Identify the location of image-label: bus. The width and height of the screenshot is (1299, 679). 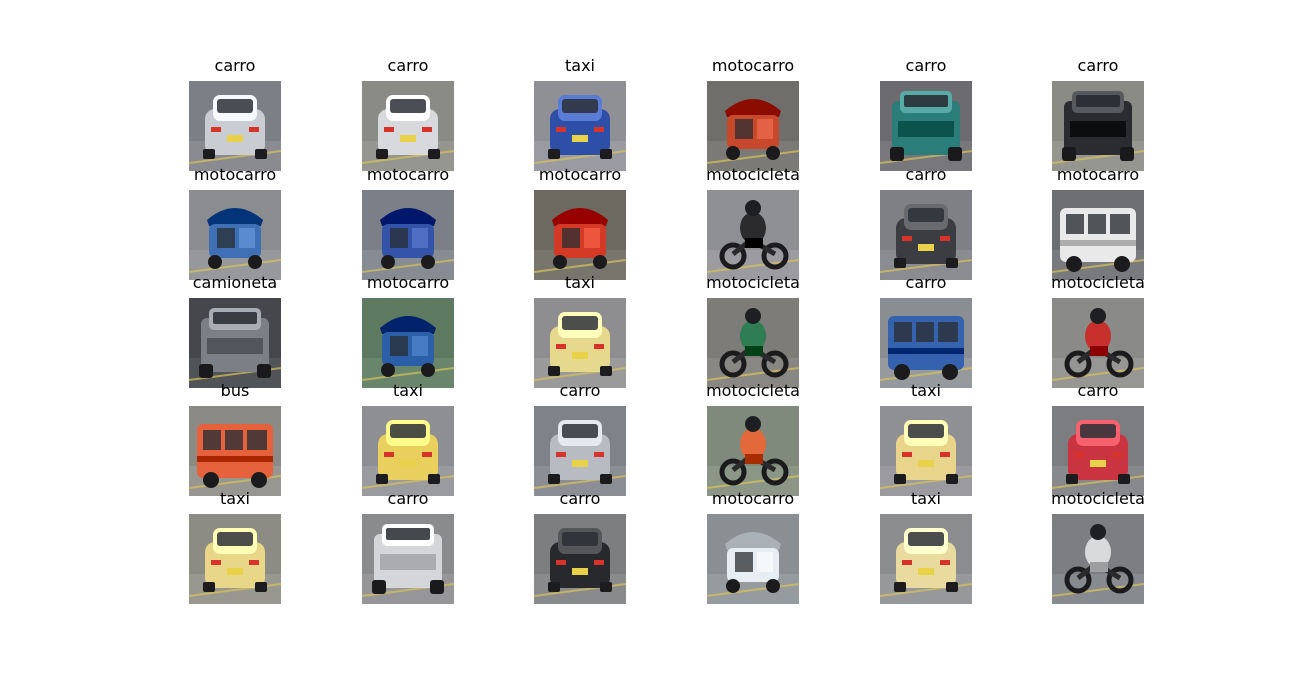
(235, 390).